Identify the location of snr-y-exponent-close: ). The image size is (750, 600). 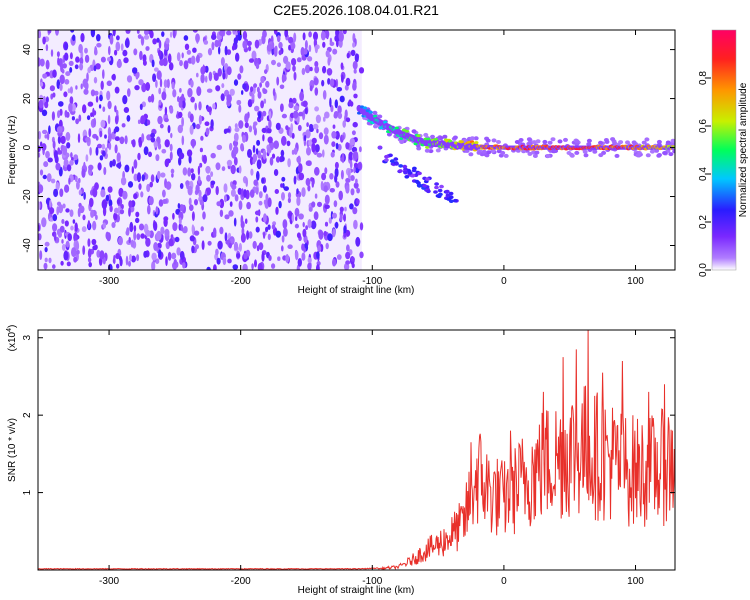
(12, 326).